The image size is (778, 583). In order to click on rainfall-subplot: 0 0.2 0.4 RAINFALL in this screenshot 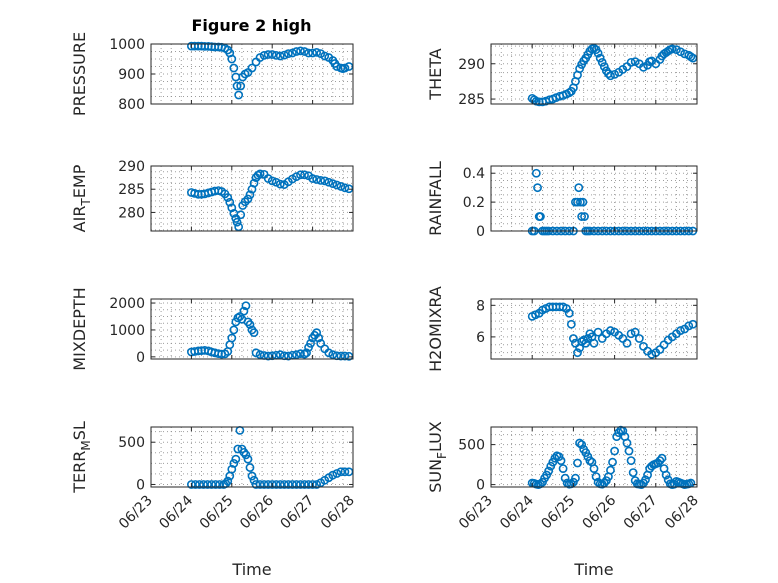, I will do `click(562, 200)`.